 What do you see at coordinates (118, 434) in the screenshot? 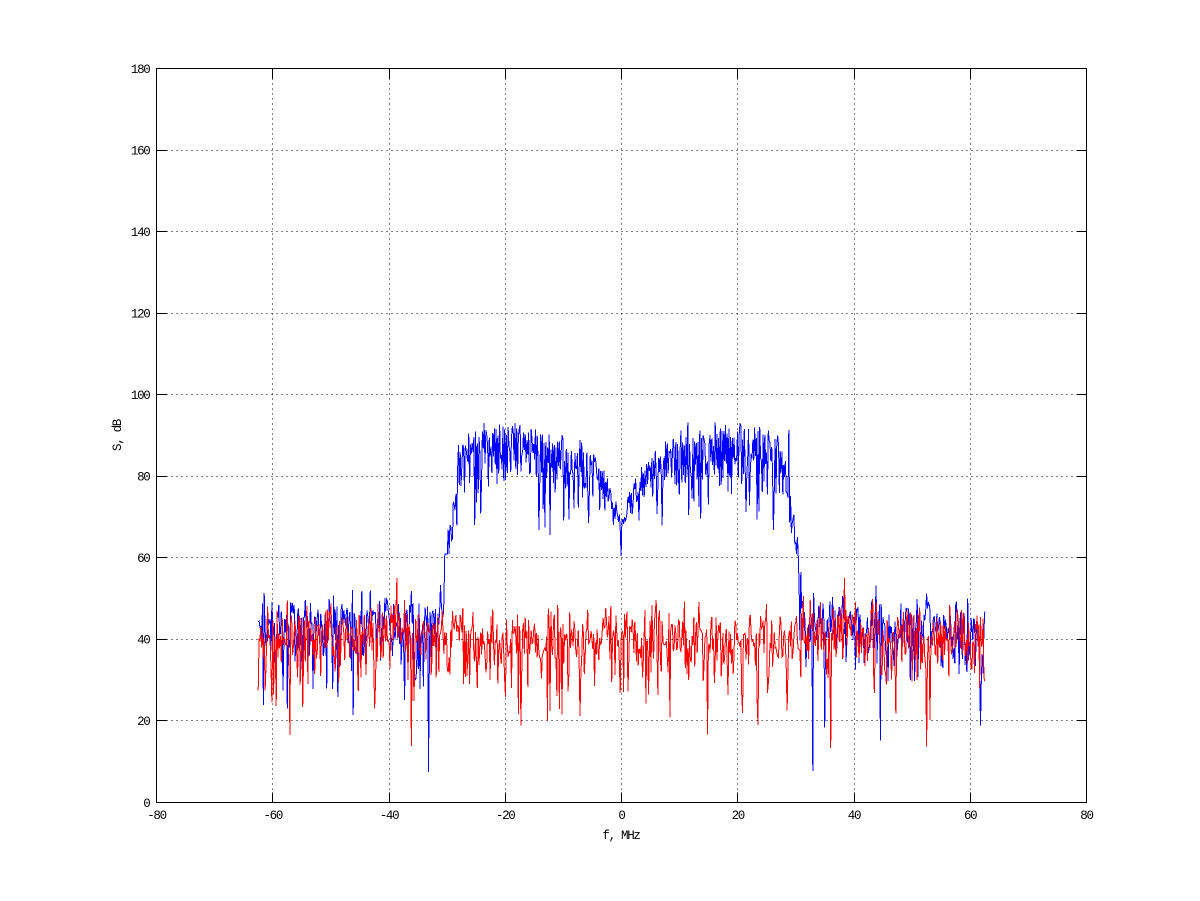
I see `svg-text: S, dB` at bounding box center [118, 434].